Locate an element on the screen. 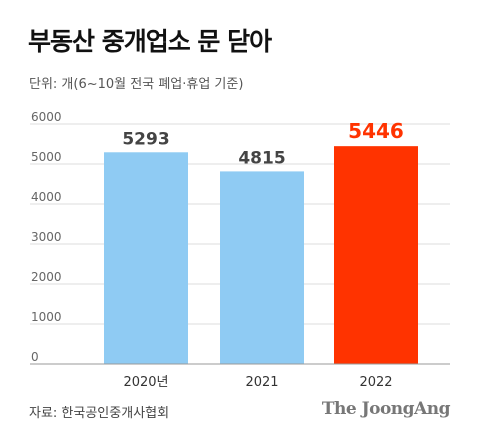 The width and height of the screenshot is (480, 442). y-tick-label: 2000 is located at coordinates (46, 277).